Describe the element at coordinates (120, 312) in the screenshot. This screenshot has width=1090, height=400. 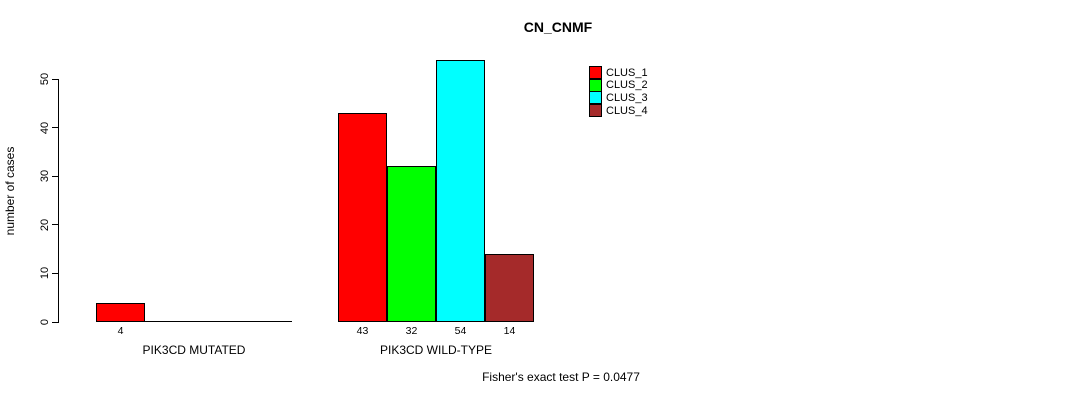
I see `bar-clus_1-group1` at that location.